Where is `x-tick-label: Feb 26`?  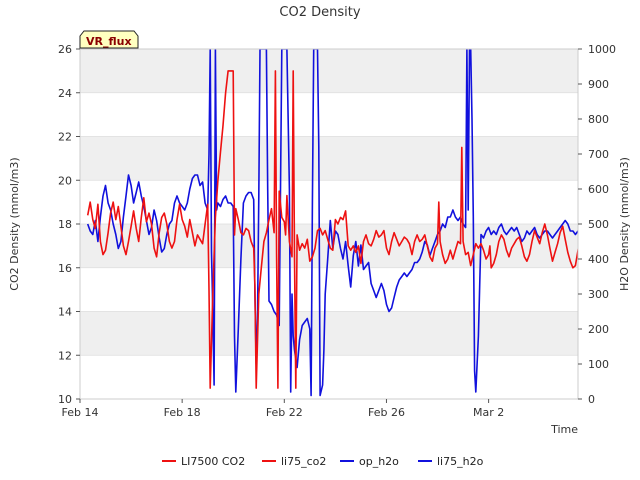 x-tick-label: Feb 26 is located at coordinates (386, 412).